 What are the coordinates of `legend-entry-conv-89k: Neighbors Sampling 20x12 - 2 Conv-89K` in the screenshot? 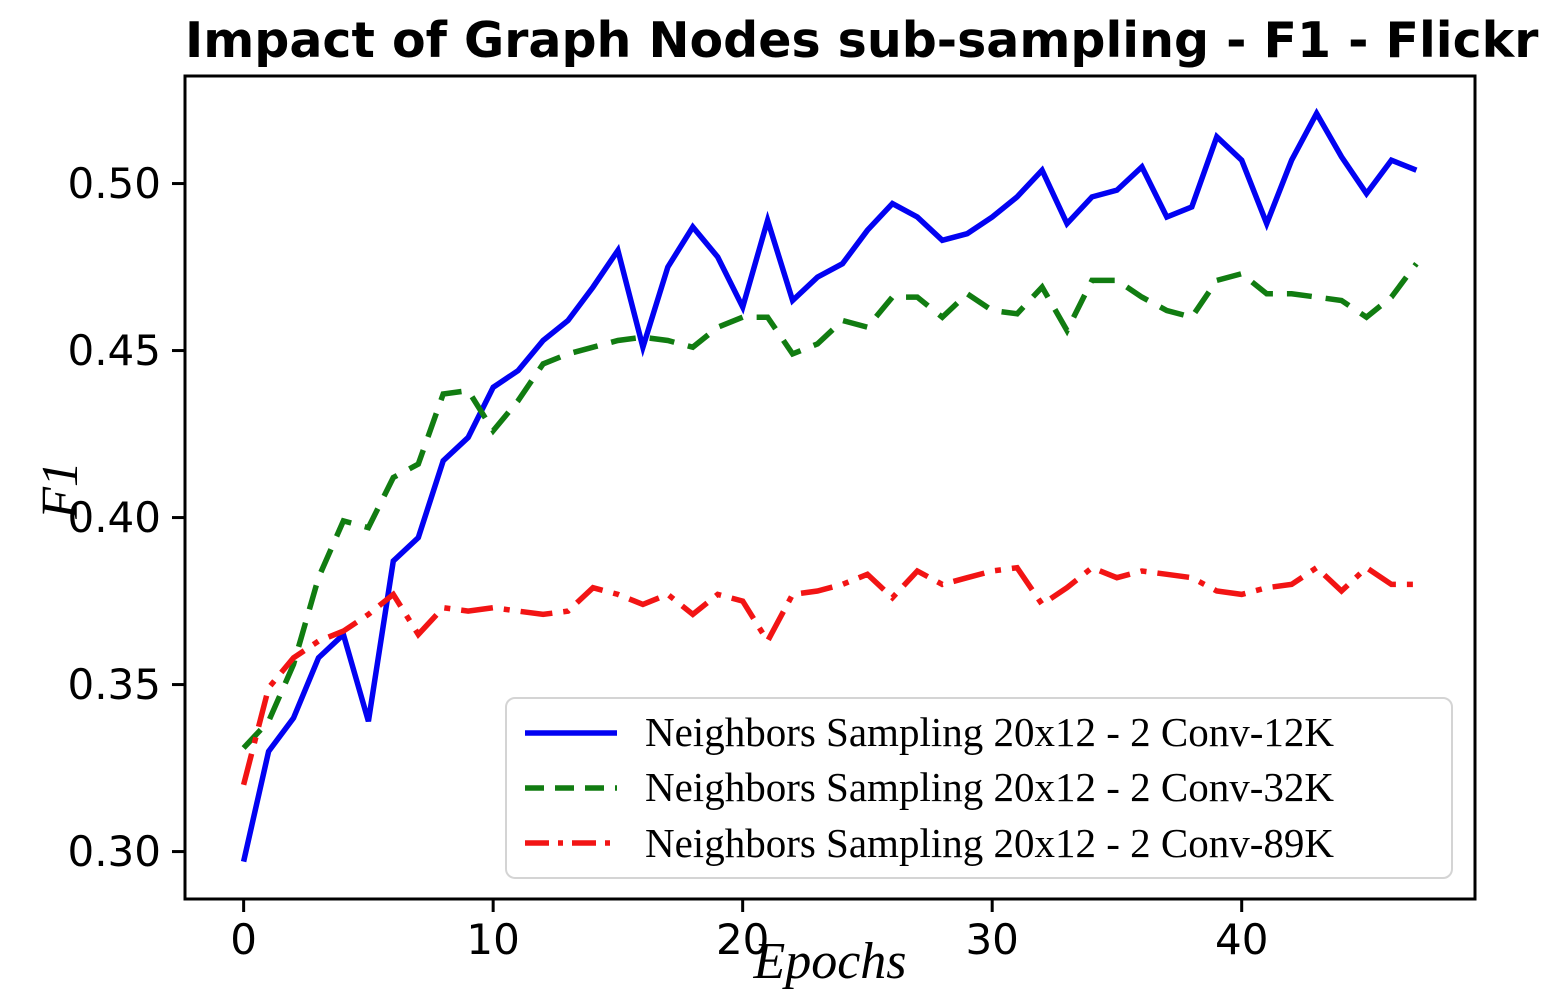 It's located at (982, 842).